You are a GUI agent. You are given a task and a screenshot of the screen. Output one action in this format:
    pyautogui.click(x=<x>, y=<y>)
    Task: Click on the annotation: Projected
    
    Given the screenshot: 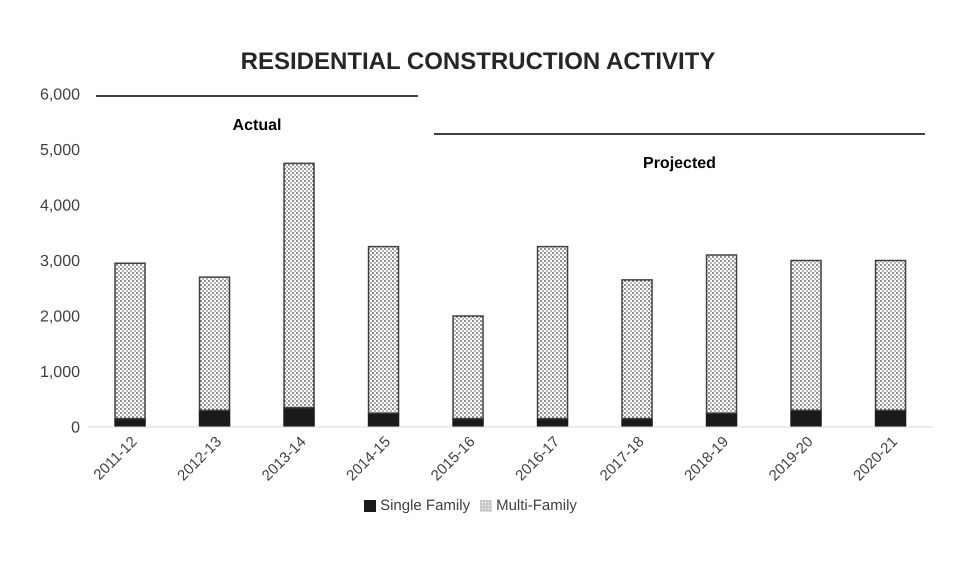 What is the action you would take?
    pyautogui.click(x=679, y=163)
    